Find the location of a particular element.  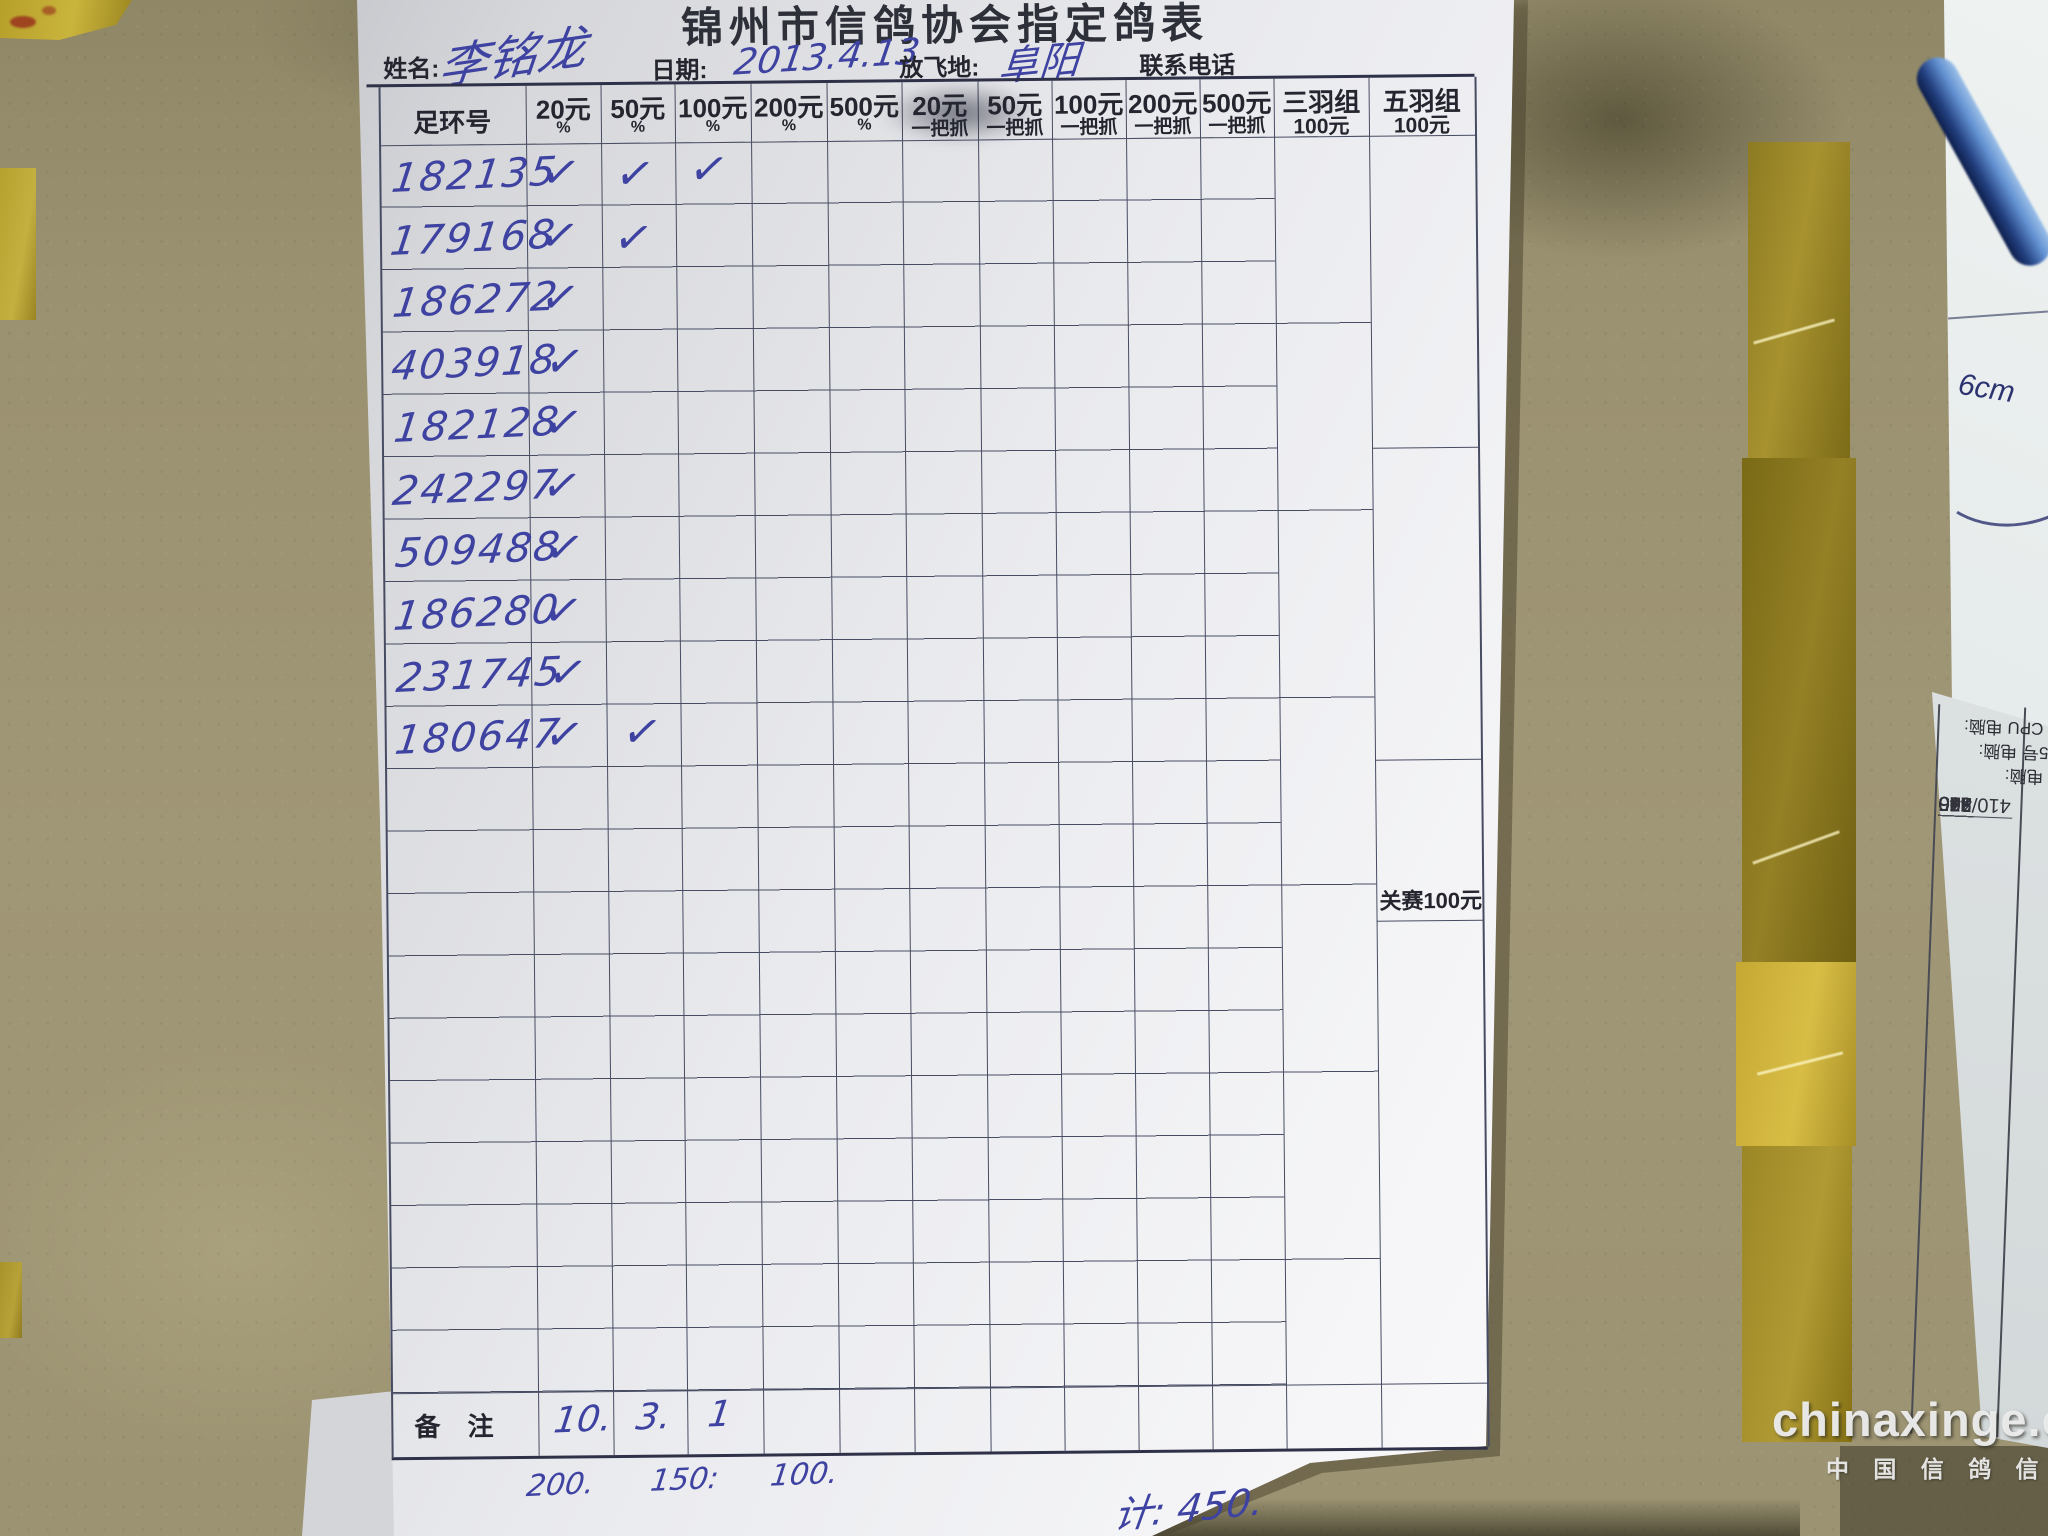

ring-number: 242297 is located at coordinates (475, 488).